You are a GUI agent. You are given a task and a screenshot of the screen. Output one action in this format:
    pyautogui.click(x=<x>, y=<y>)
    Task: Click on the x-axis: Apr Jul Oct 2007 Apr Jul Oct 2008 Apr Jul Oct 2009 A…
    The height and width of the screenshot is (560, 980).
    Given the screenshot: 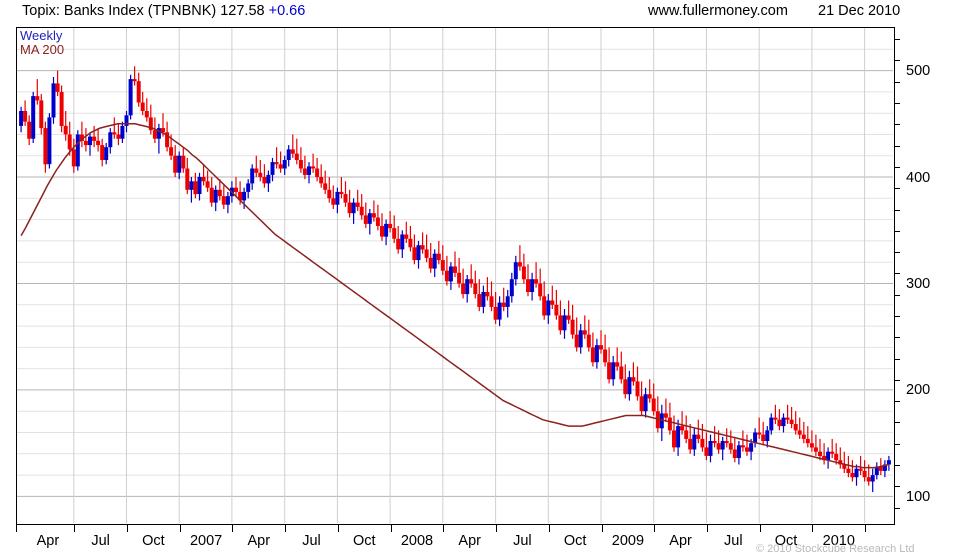 What is the action you would take?
    pyautogui.click(x=455, y=542)
    